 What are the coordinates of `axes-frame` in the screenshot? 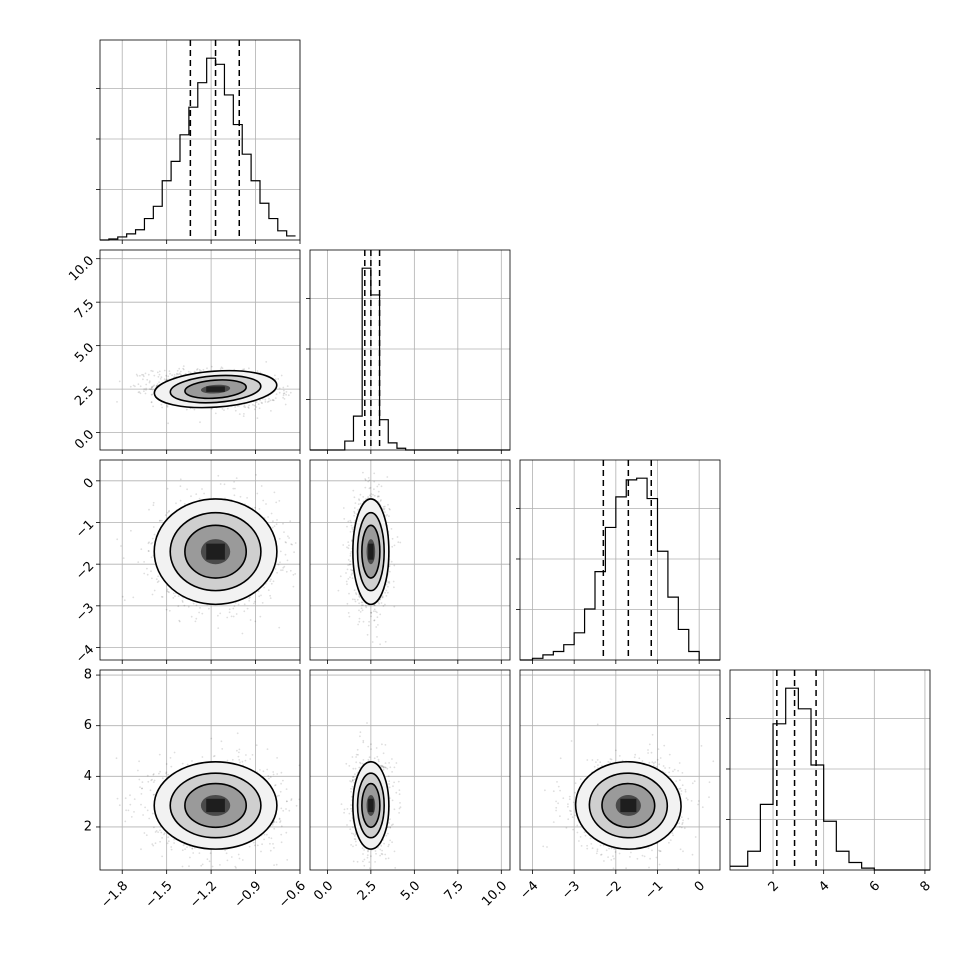 It's located at (410, 350).